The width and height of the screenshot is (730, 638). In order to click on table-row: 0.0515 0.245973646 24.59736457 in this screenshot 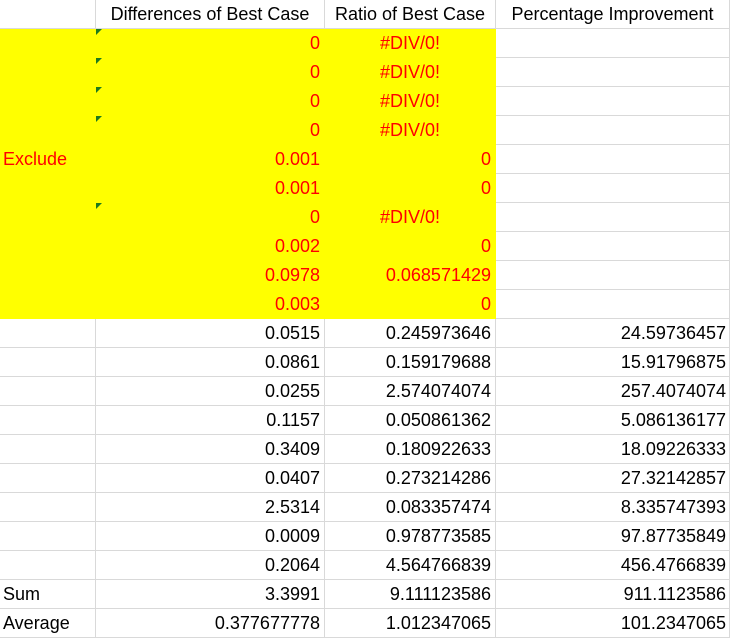, I will do `click(365, 333)`.